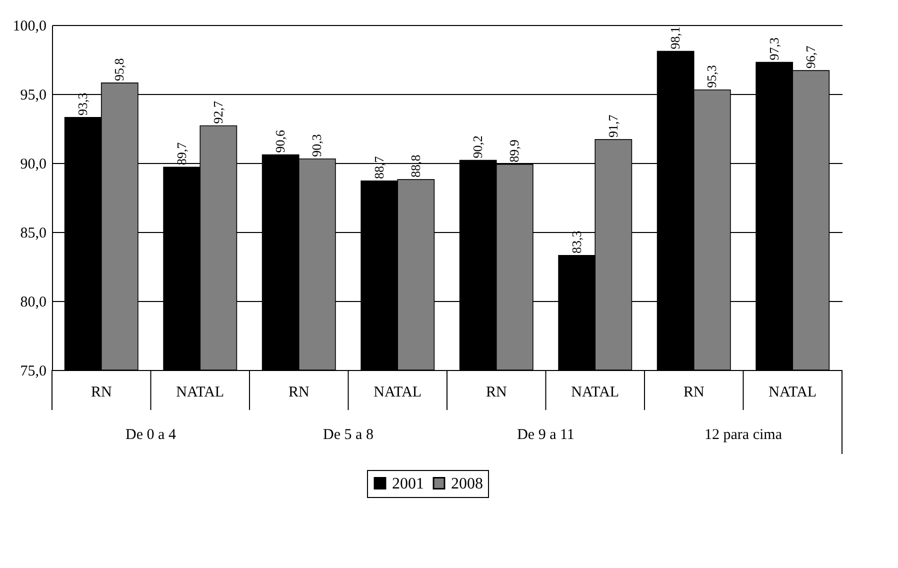 This screenshot has height=568, width=898. Describe the element at coordinates (743, 435) in the screenshot. I see `text: 12 para cima` at that location.